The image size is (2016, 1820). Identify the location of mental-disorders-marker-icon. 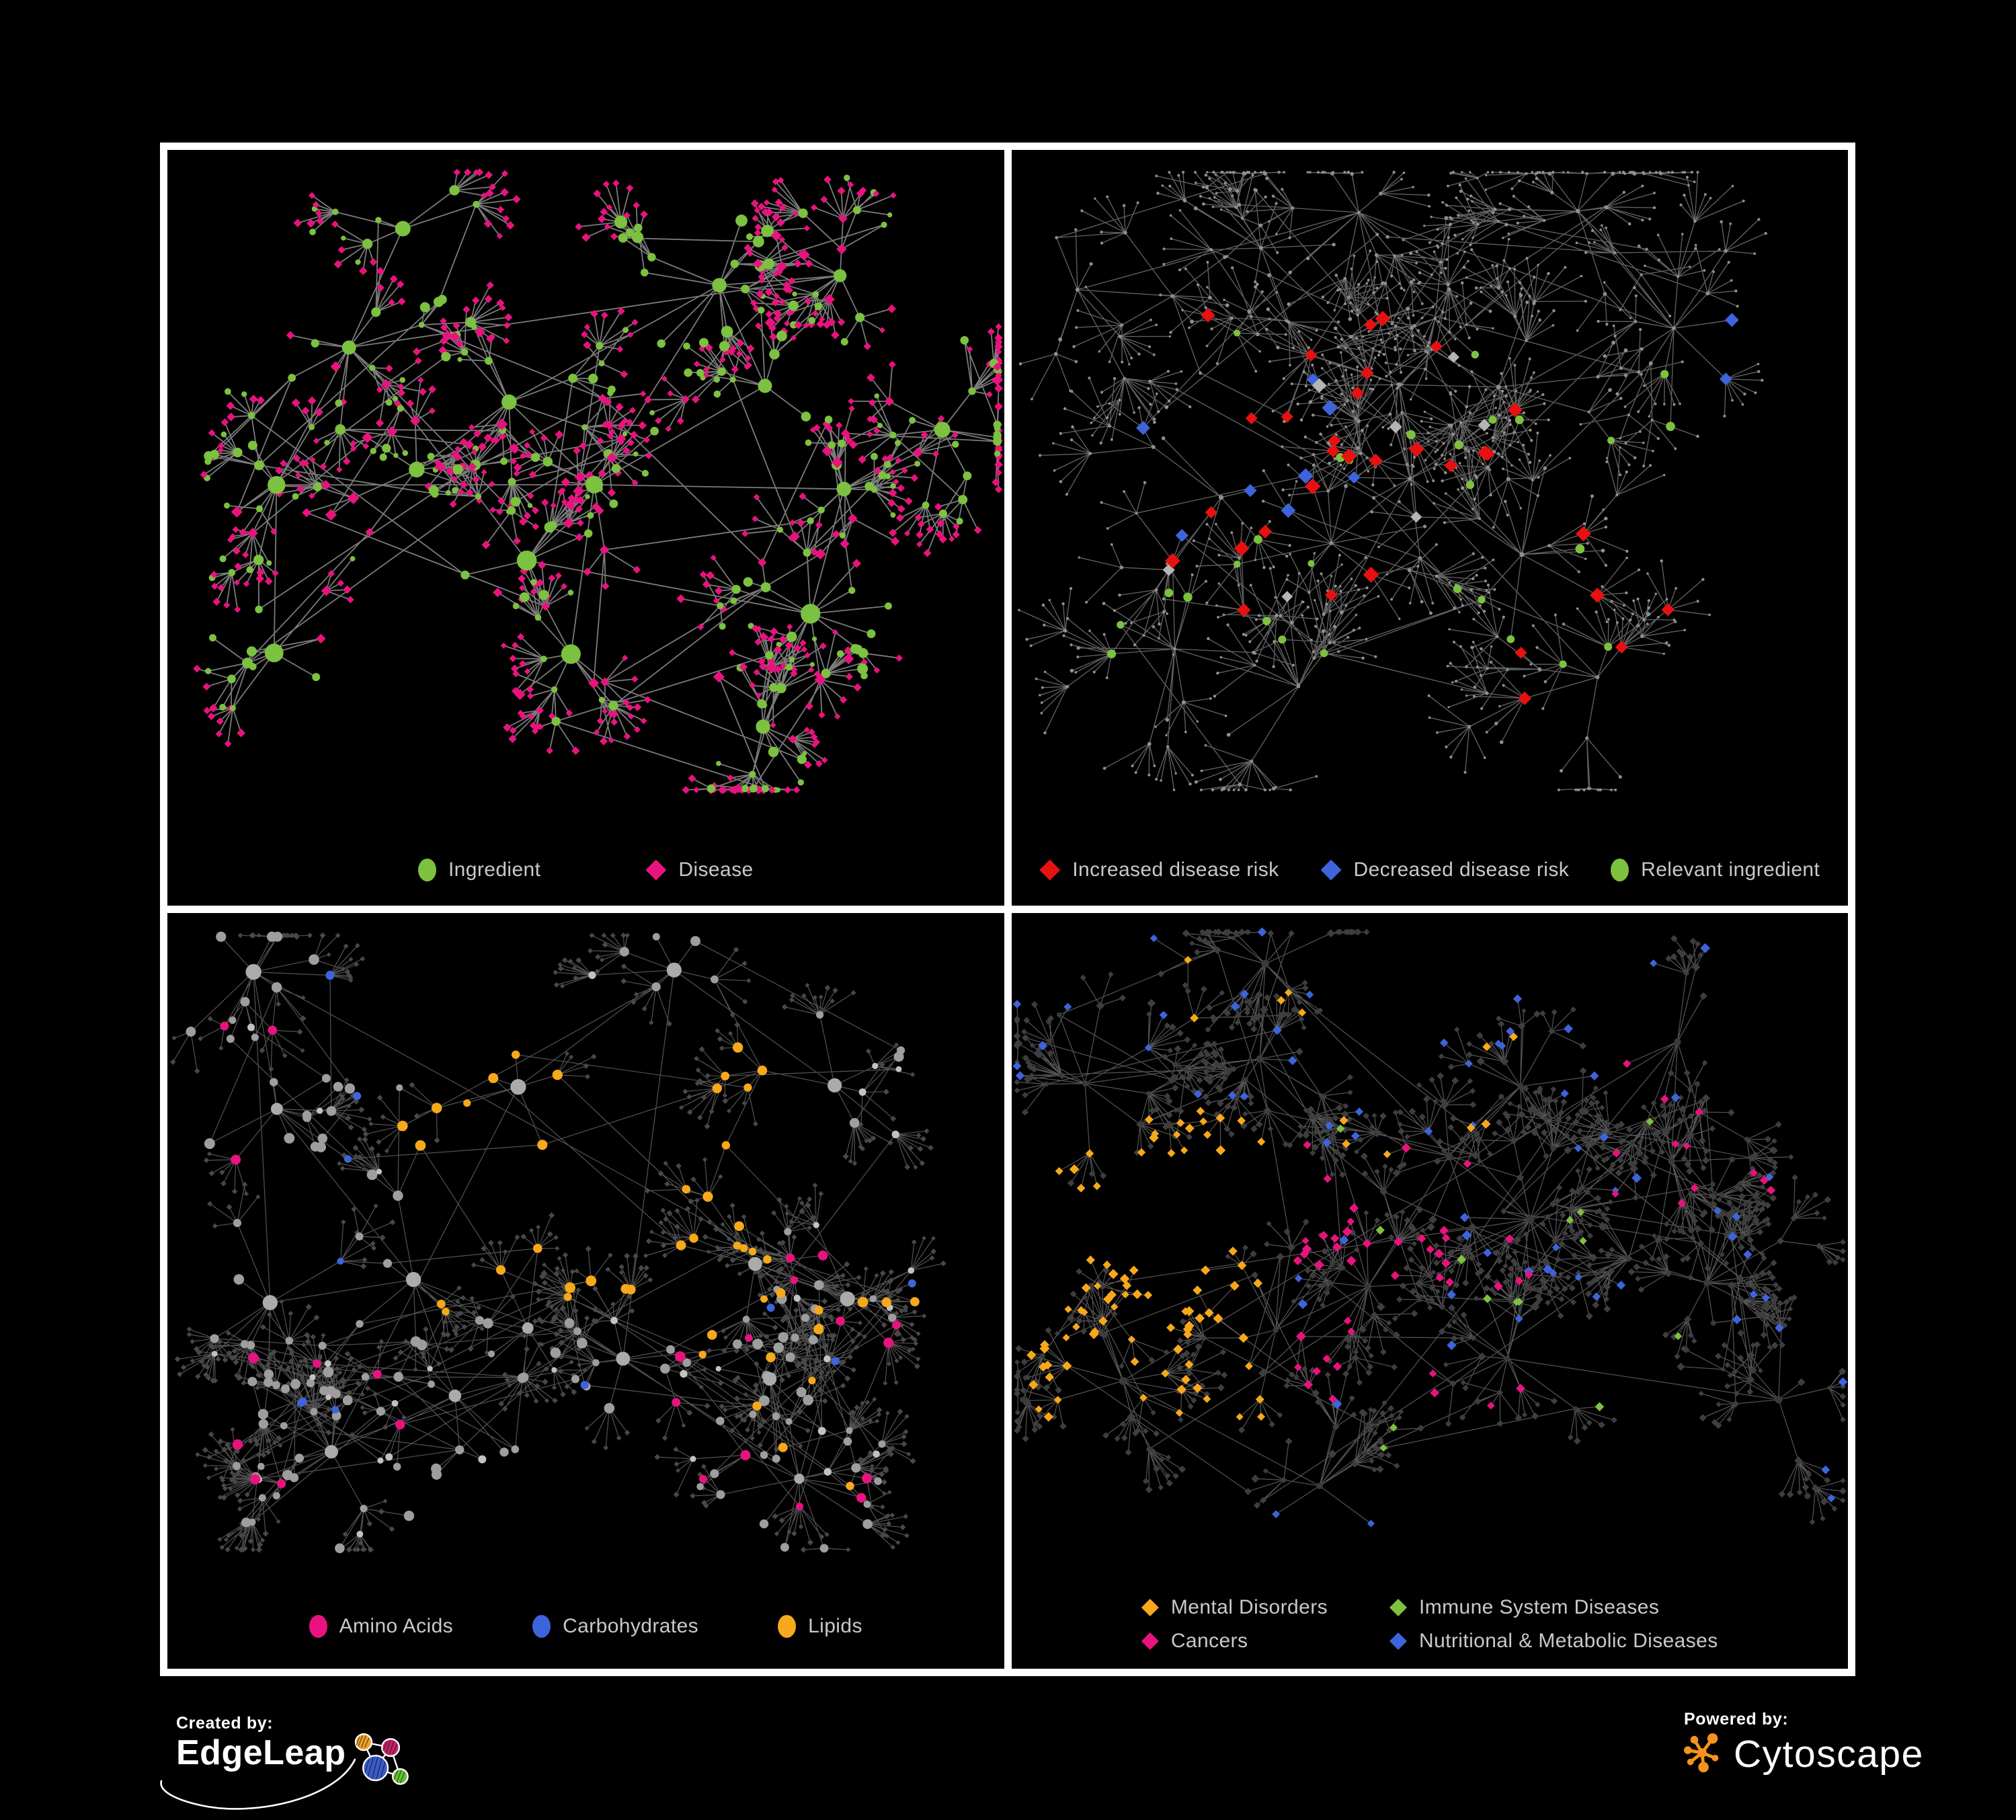
(1150, 1607).